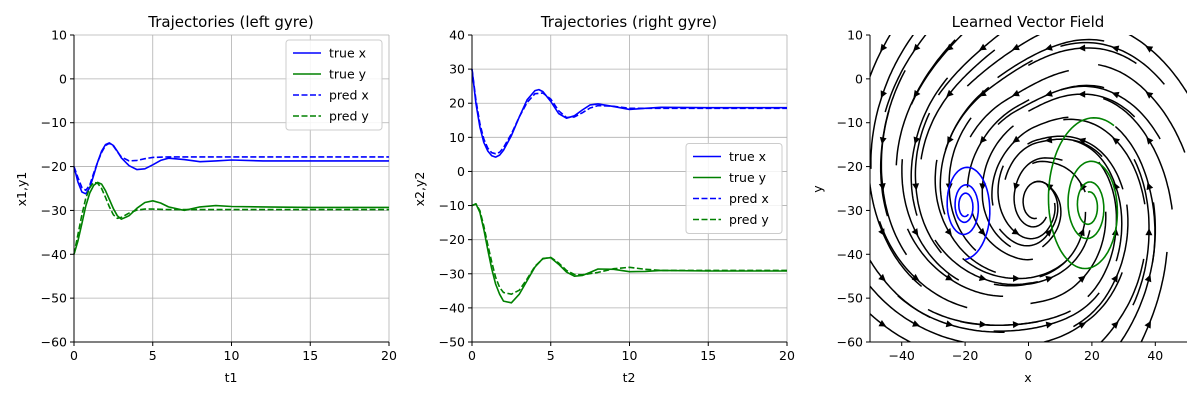 The width and height of the screenshot is (1200, 400). Describe the element at coordinates (968, 213) in the screenshot. I see `trajectory-left-gyre` at that location.